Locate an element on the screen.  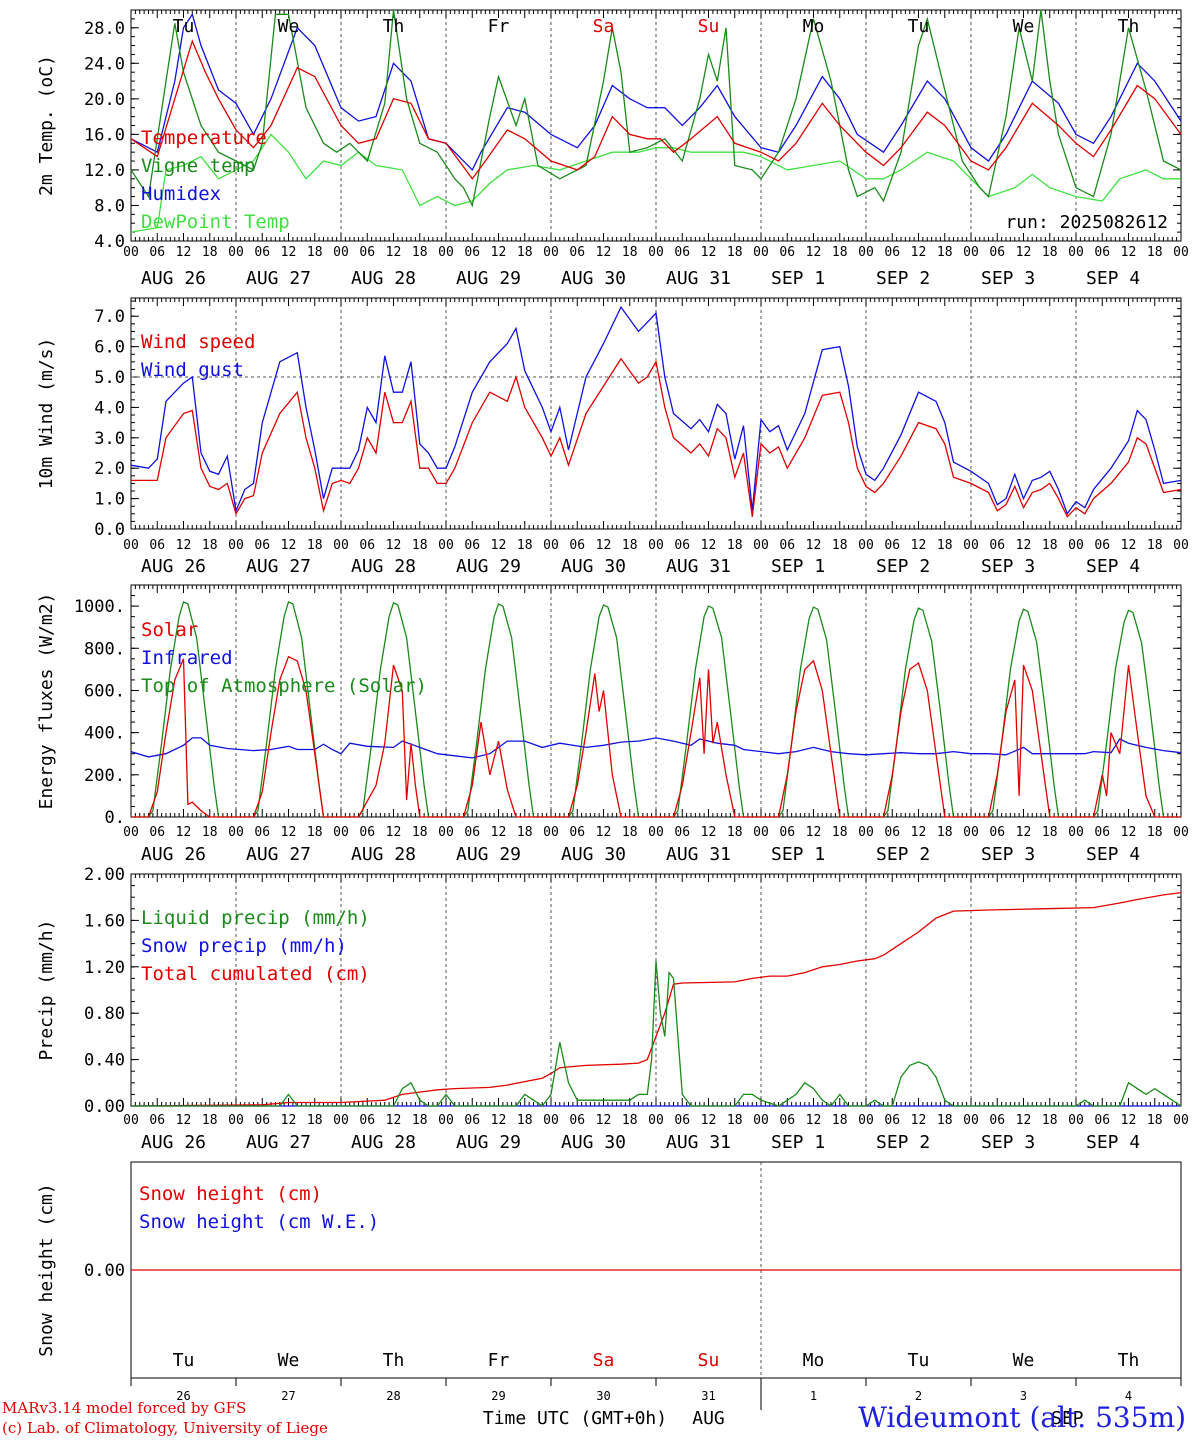
day-number: 4 is located at coordinates (1128, 1396).